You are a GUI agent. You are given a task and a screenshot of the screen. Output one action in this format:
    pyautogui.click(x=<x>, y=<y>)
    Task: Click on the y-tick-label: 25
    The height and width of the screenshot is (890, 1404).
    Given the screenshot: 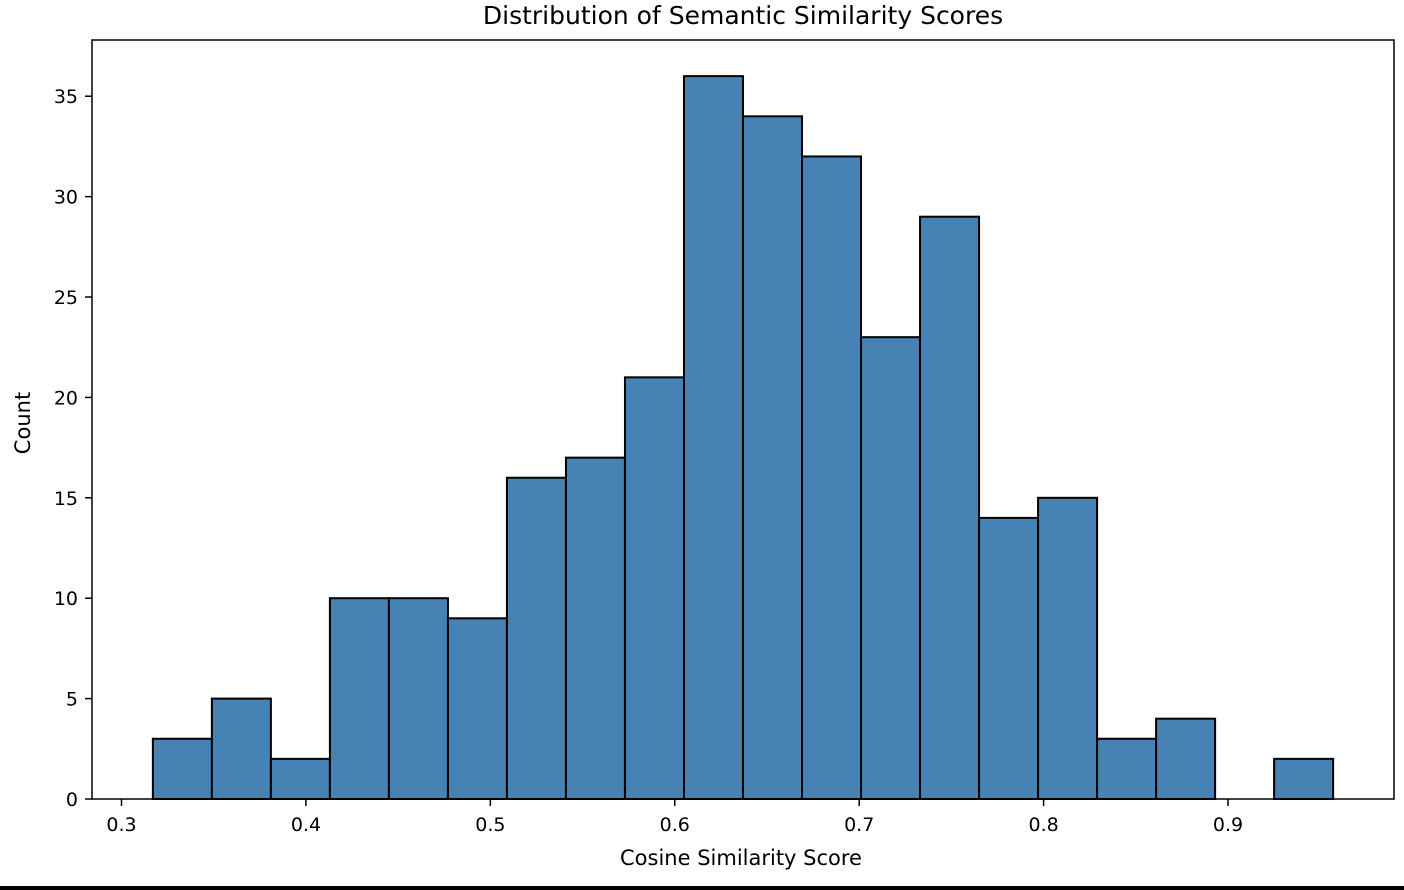 What is the action you would take?
    pyautogui.click(x=66, y=298)
    